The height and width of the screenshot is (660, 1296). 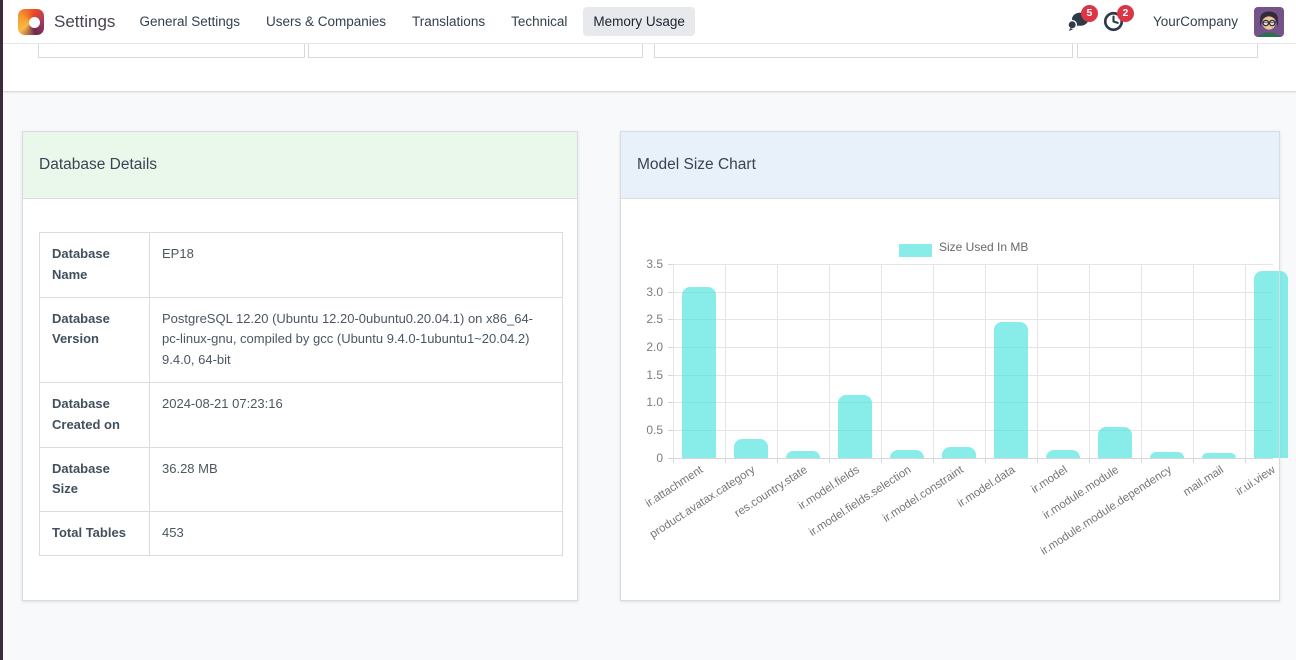 What do you see at coordinates (1089, 13) in the screenshot?
I see `messages-badge: 5` at bounding box center [1089, 13].